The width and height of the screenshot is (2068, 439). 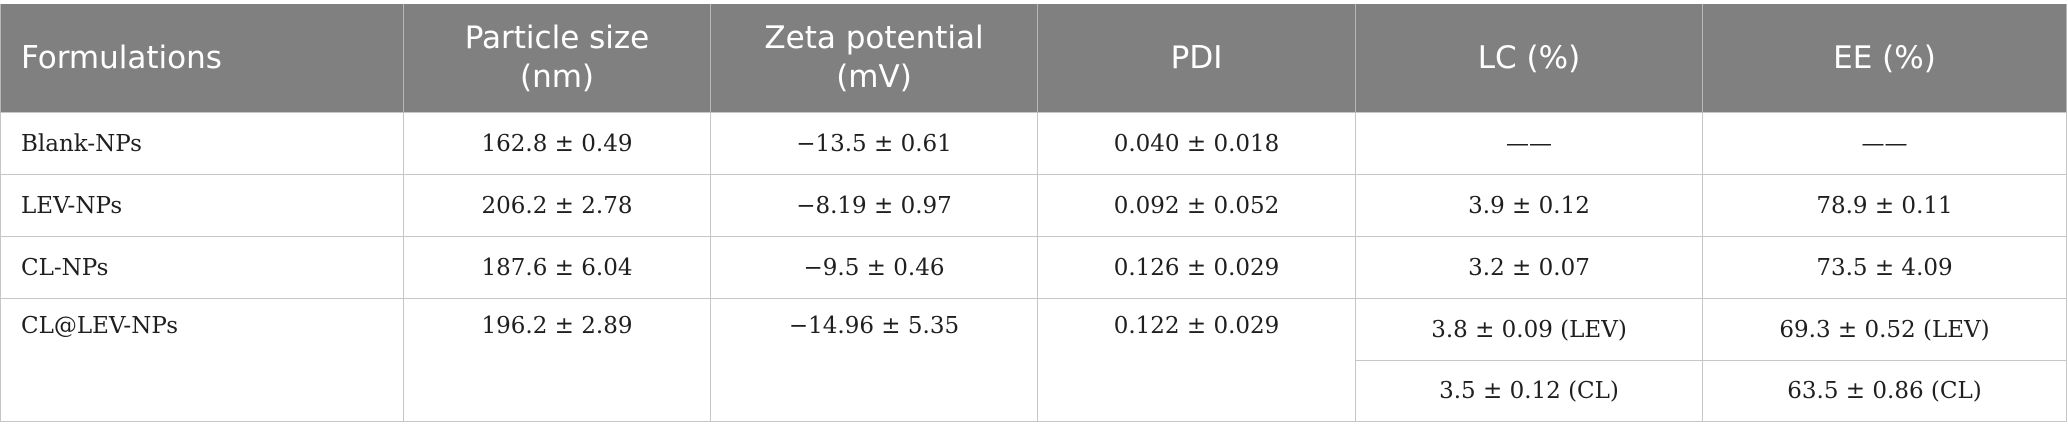 What do you see at coordinates (202, 205) in the screenshot?
I see `cell-formulation: LEV-NPs` at bounding box center [202, 205].